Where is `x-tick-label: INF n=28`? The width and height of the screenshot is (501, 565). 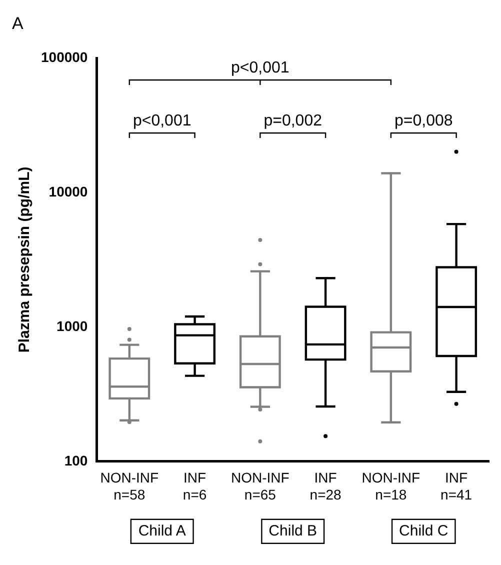 x-tick-label: INF n=28 is located at coordinates (326, 486).